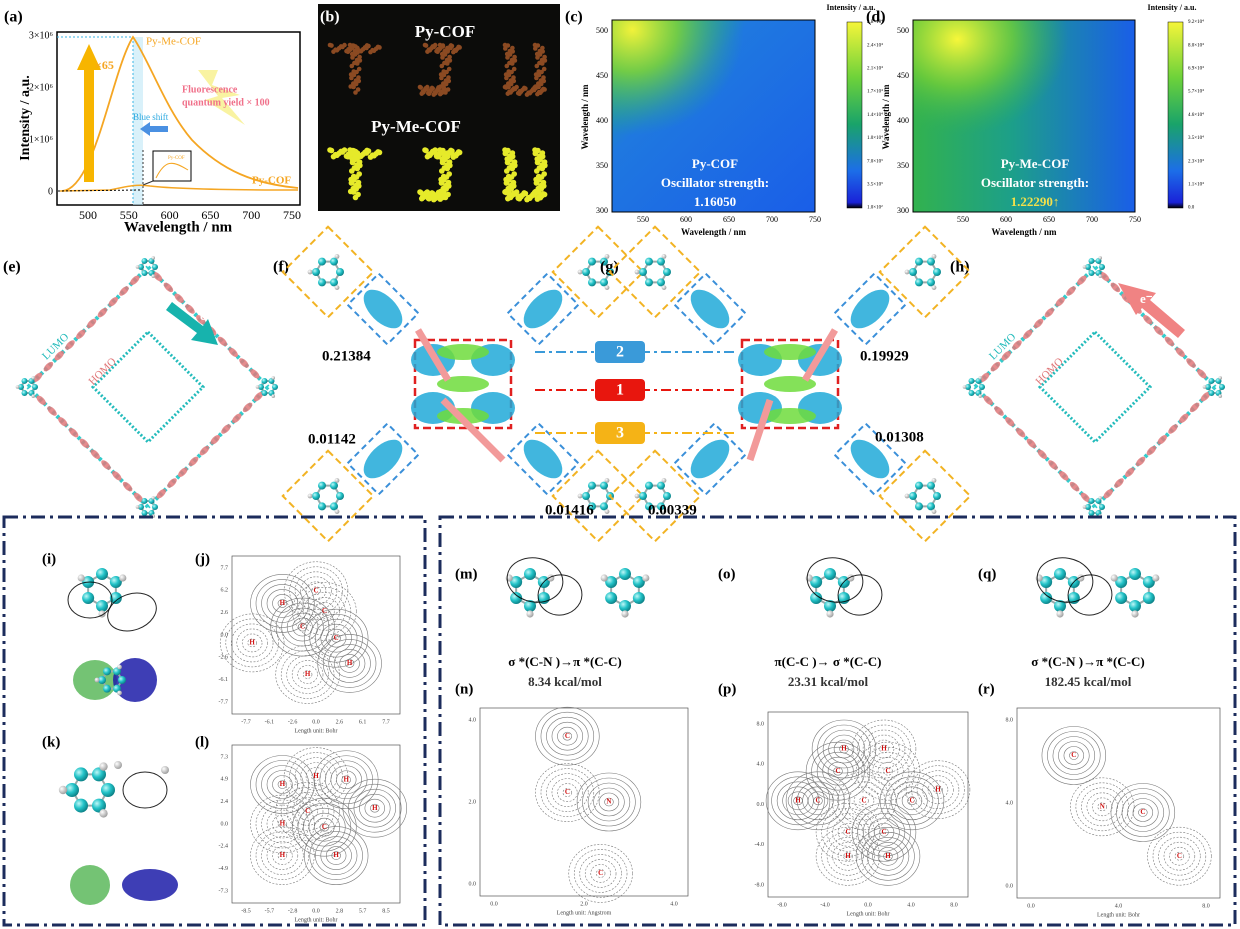 The width and height of the screenshot is (1240, 929). What do you see at coordinates (772, 219) in the screenshot?
I see `x-tick-label: 700` at bounding box center [772, 219].